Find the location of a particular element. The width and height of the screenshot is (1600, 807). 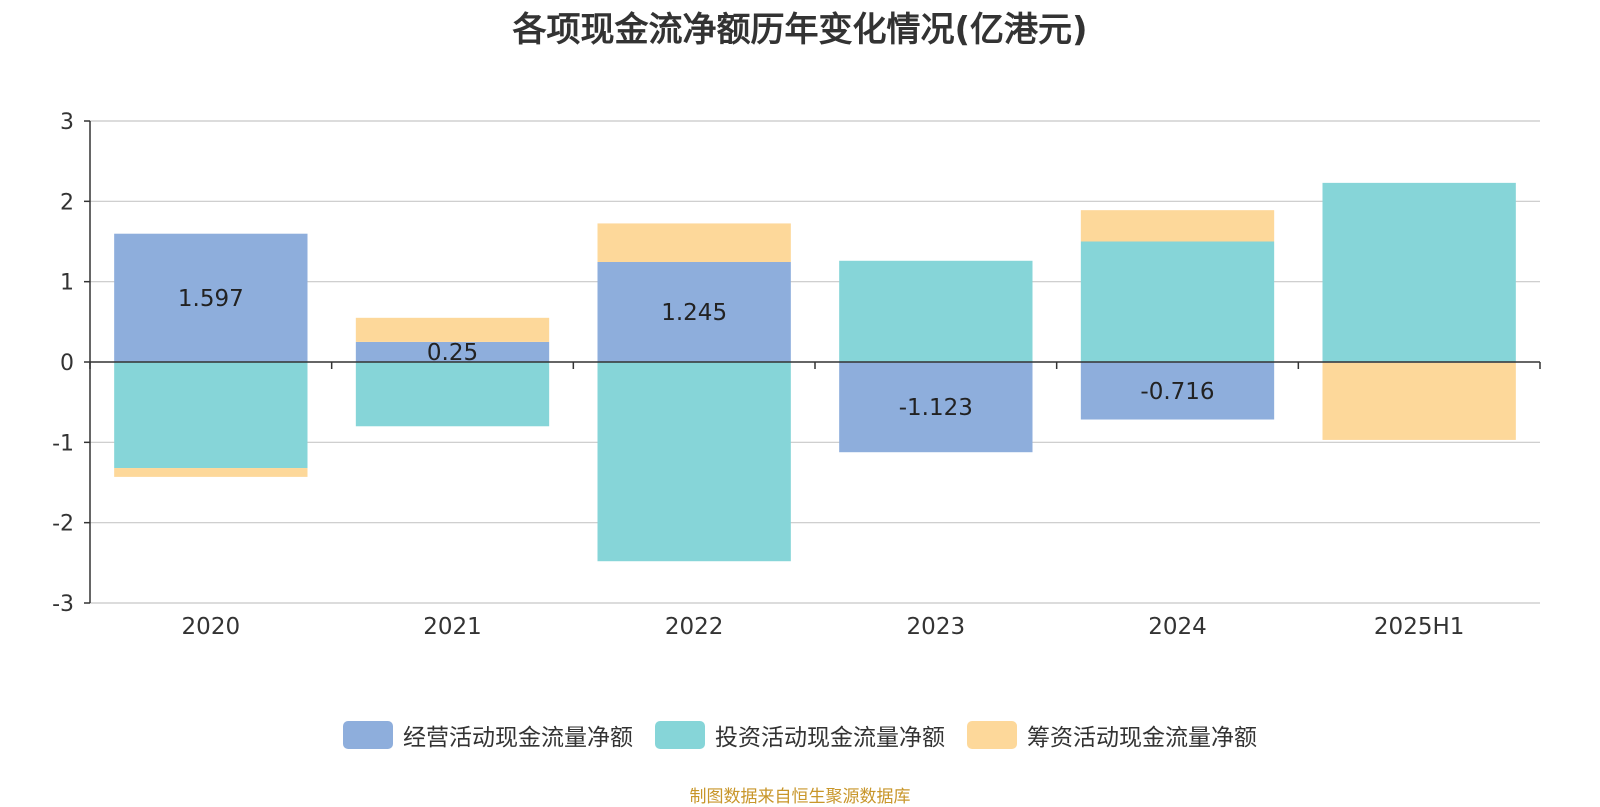

bar-financing-2020 is located at coordinates (211, 472).